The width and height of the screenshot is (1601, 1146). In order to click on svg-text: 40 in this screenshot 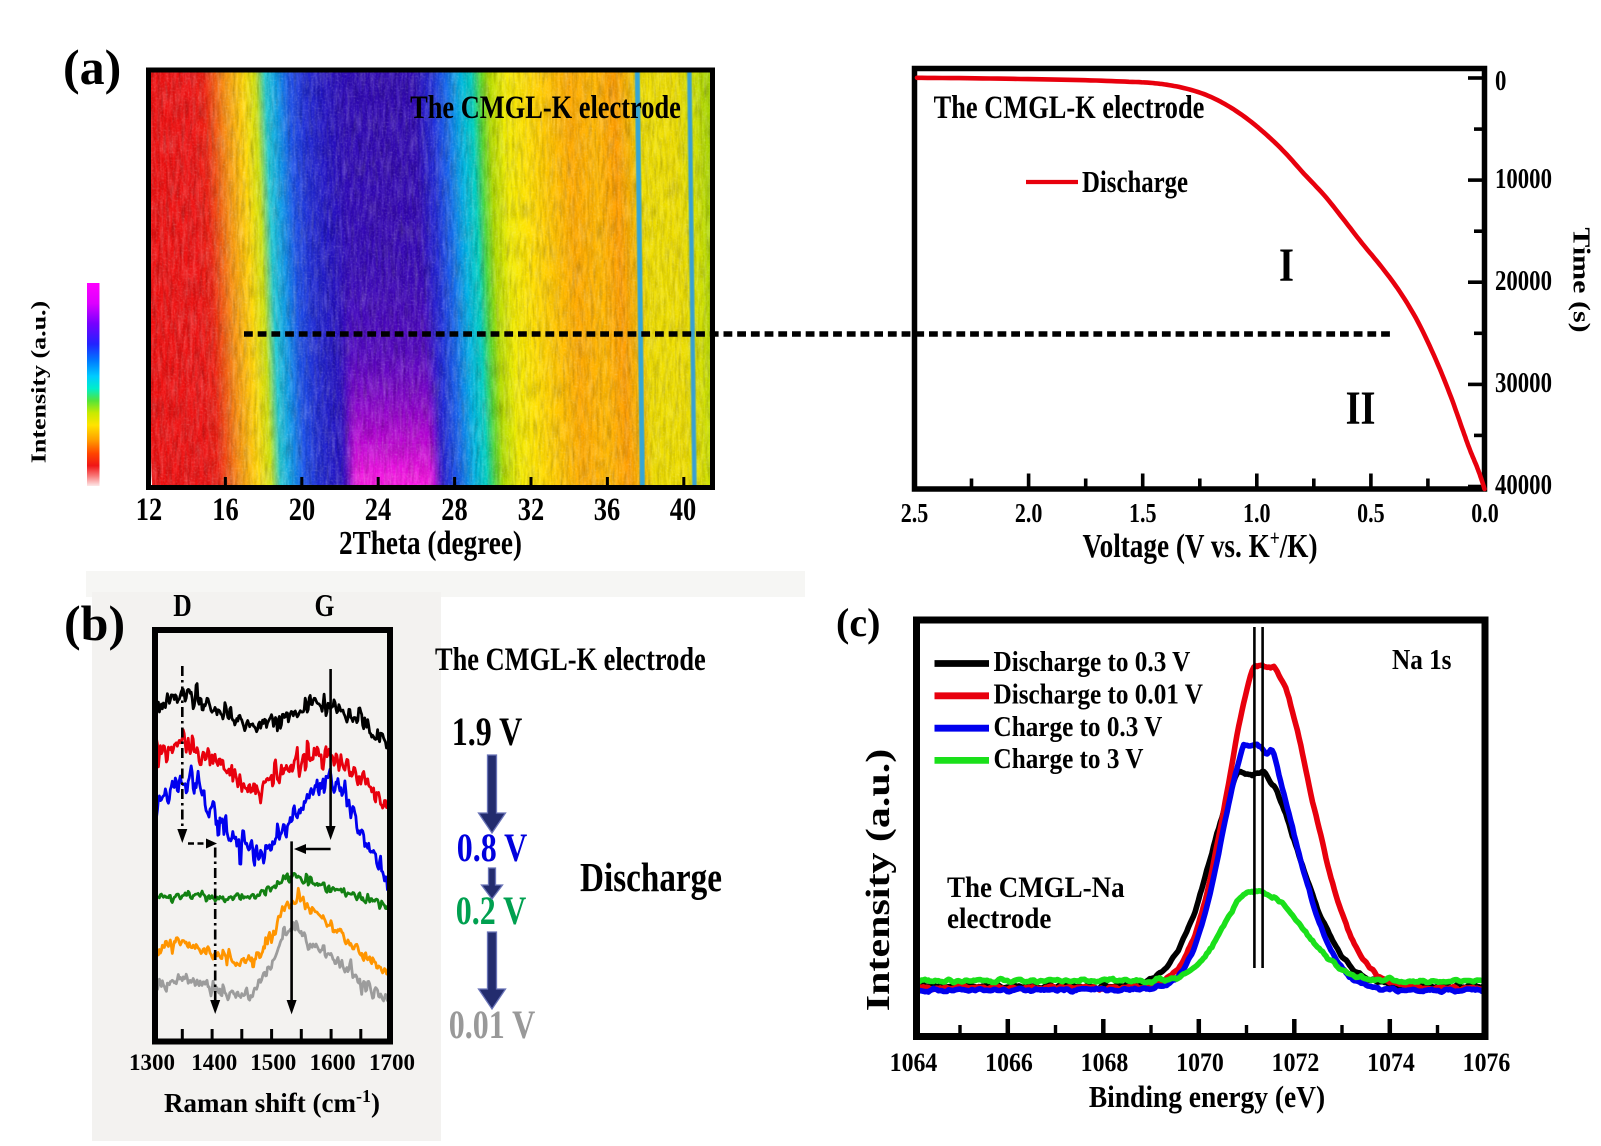, I will do `click(683, 509)`.